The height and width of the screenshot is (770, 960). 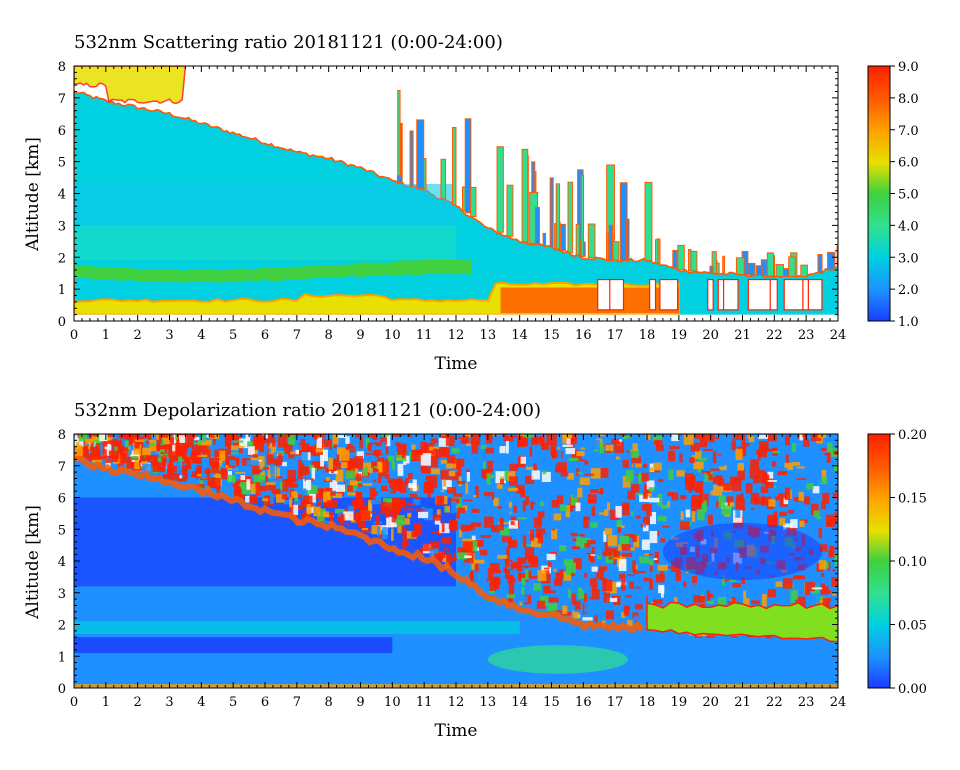 What do you see at coordinates (759, 294) in the screenshot?
I see `scattering-clear-gap` at bounding box center [759, 294].